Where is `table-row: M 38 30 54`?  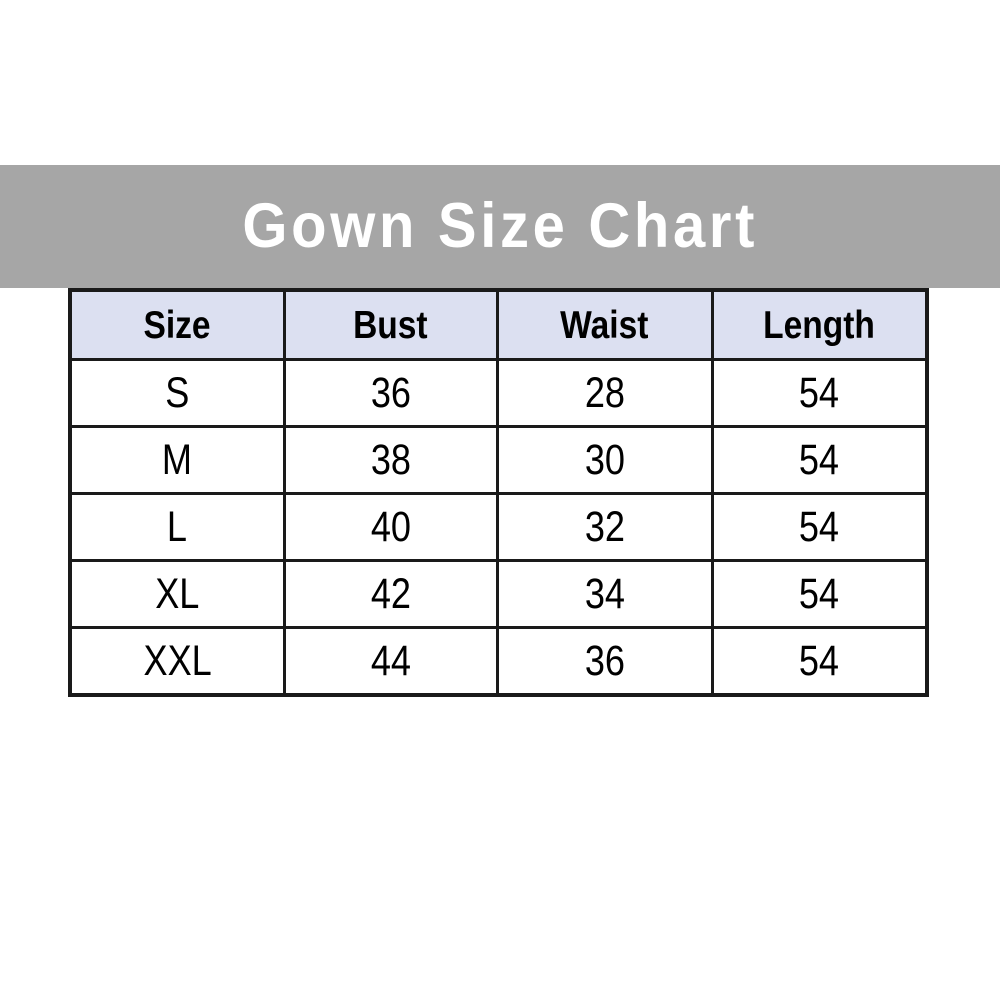 table-row: M 38 30 54 is located at coordinates (498, 460).